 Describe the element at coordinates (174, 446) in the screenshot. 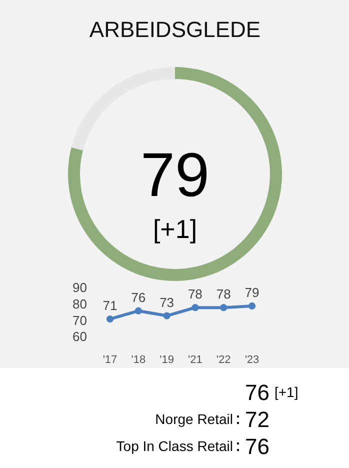

I see `category-label: Top In Class Retail` at that location.